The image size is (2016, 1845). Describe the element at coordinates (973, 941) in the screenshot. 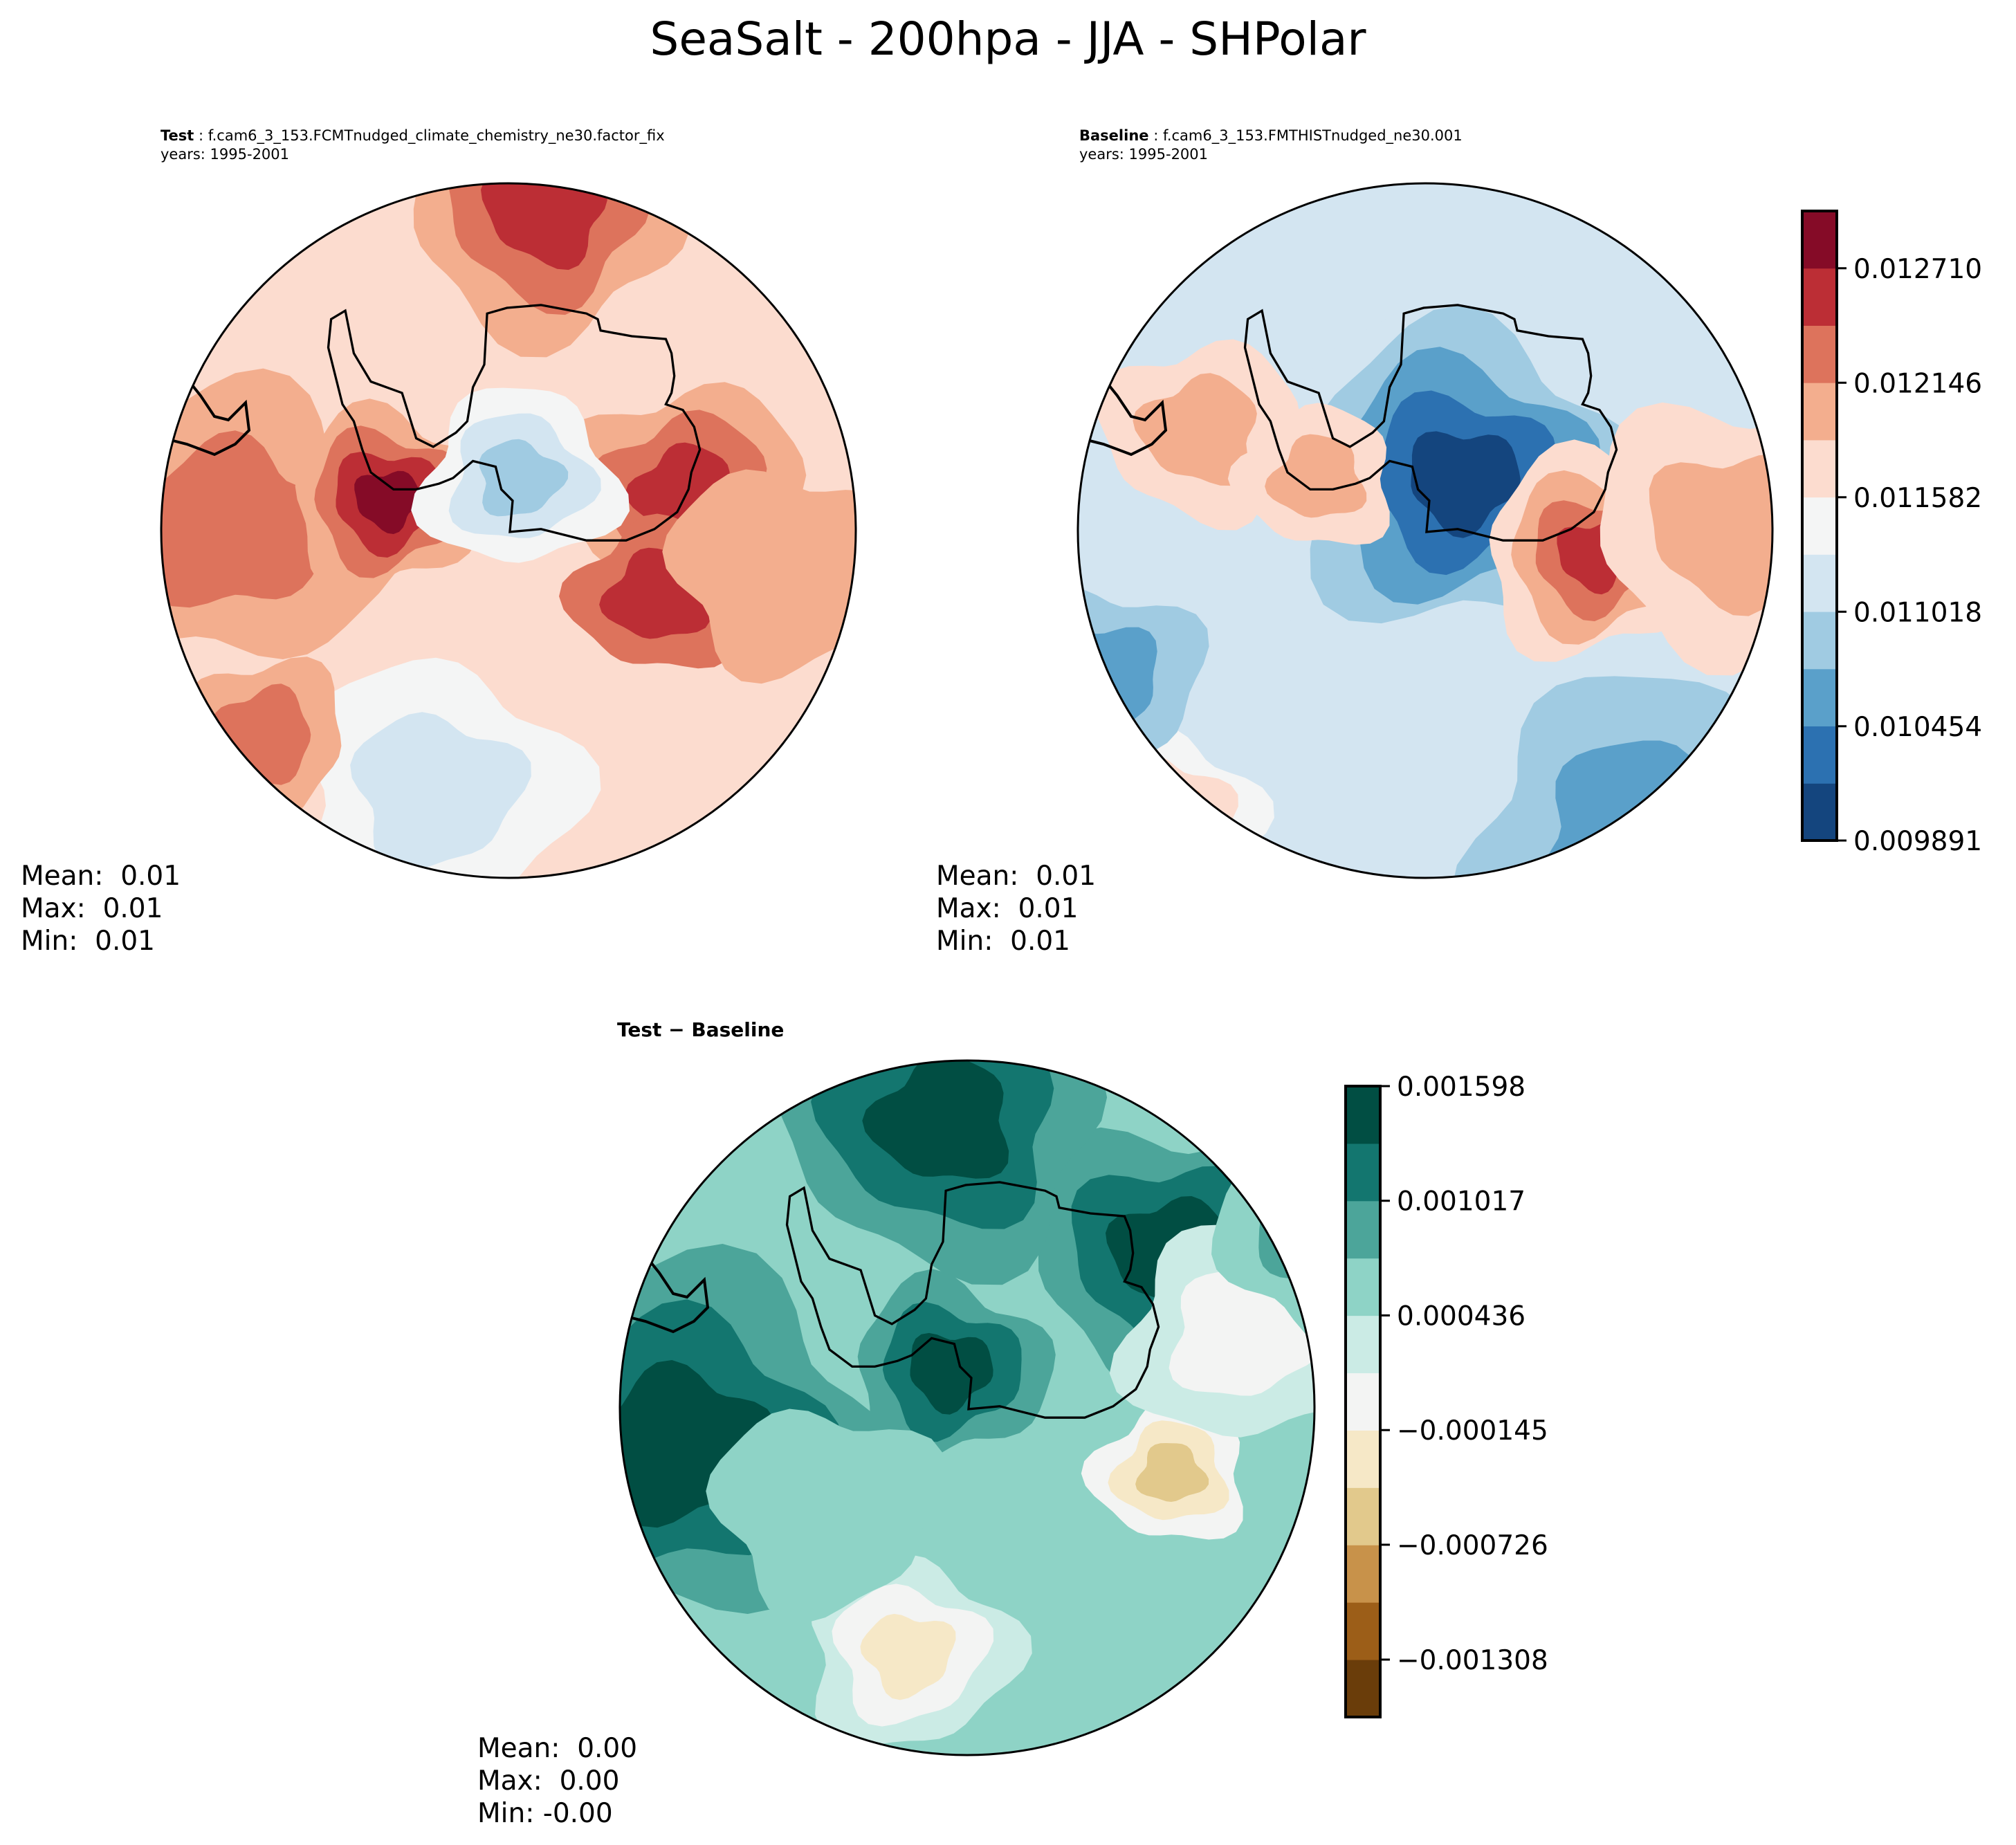

I see `baseline-min-label: Min:` at that location.